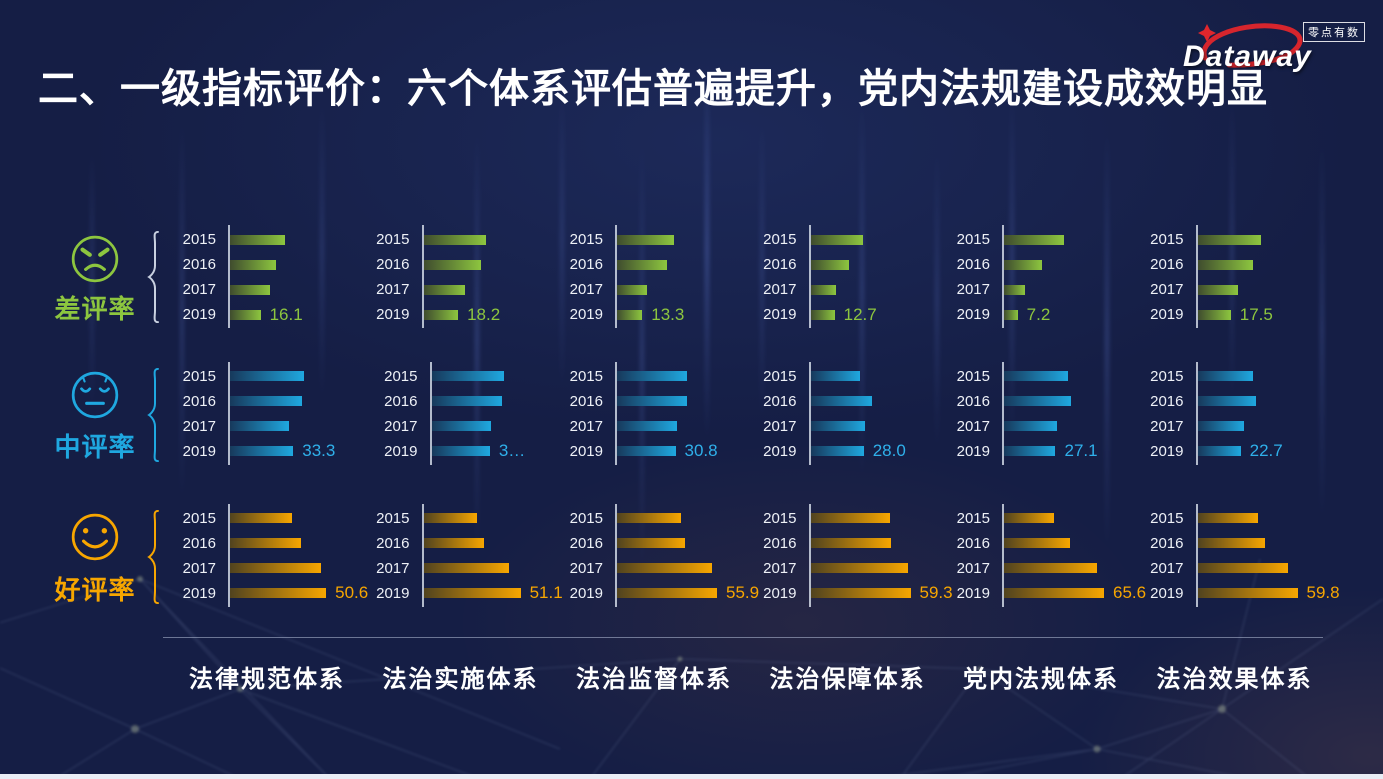 Image resolution: width=1383 pixels, height=779 pixels. Describe the element at coordinates (743, 637) in the screenshot. I see `axis-separator-line` at that location.